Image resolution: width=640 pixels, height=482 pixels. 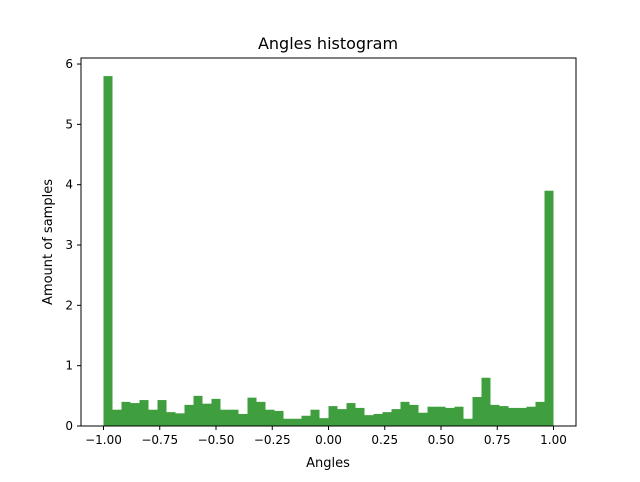 I want to click on y-tick-label: 3, so click(x=69, y=245).